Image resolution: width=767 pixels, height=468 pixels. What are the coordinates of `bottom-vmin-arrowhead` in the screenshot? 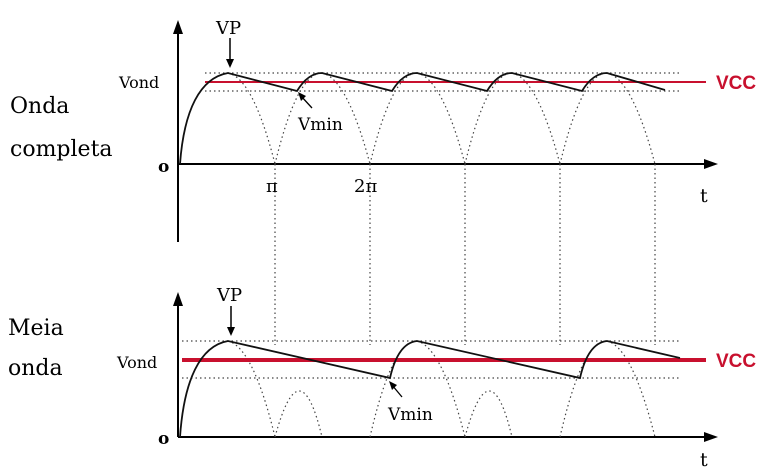 It's located at (393, 385).